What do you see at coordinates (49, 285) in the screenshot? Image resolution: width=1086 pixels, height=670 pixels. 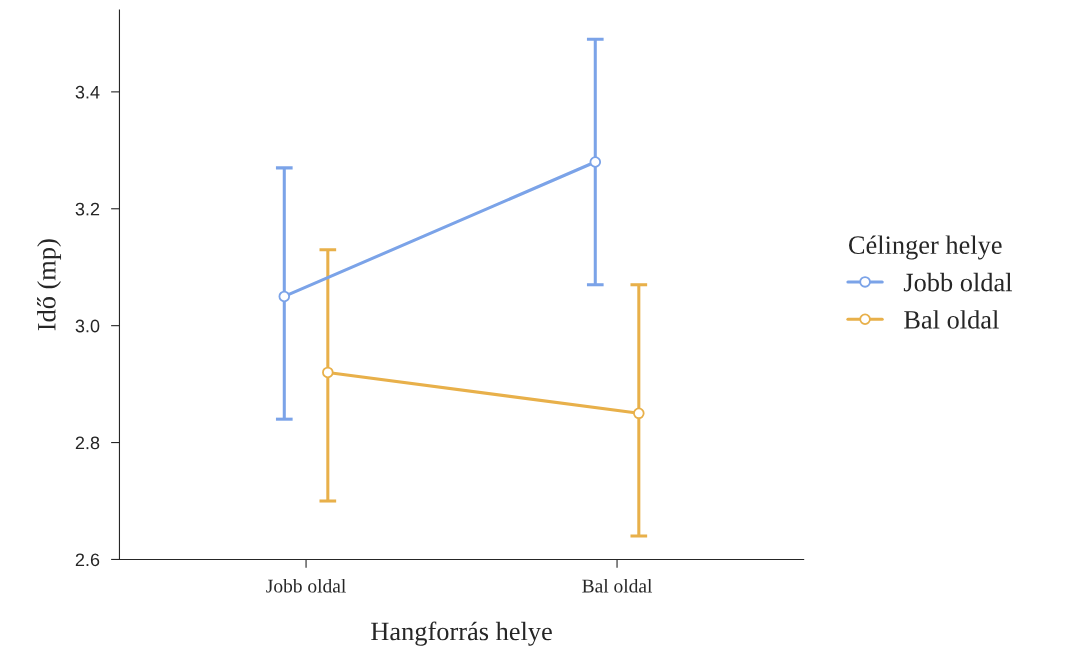 I see `y-axis-title: Idő (mp)` at bounding box center [49, 285].